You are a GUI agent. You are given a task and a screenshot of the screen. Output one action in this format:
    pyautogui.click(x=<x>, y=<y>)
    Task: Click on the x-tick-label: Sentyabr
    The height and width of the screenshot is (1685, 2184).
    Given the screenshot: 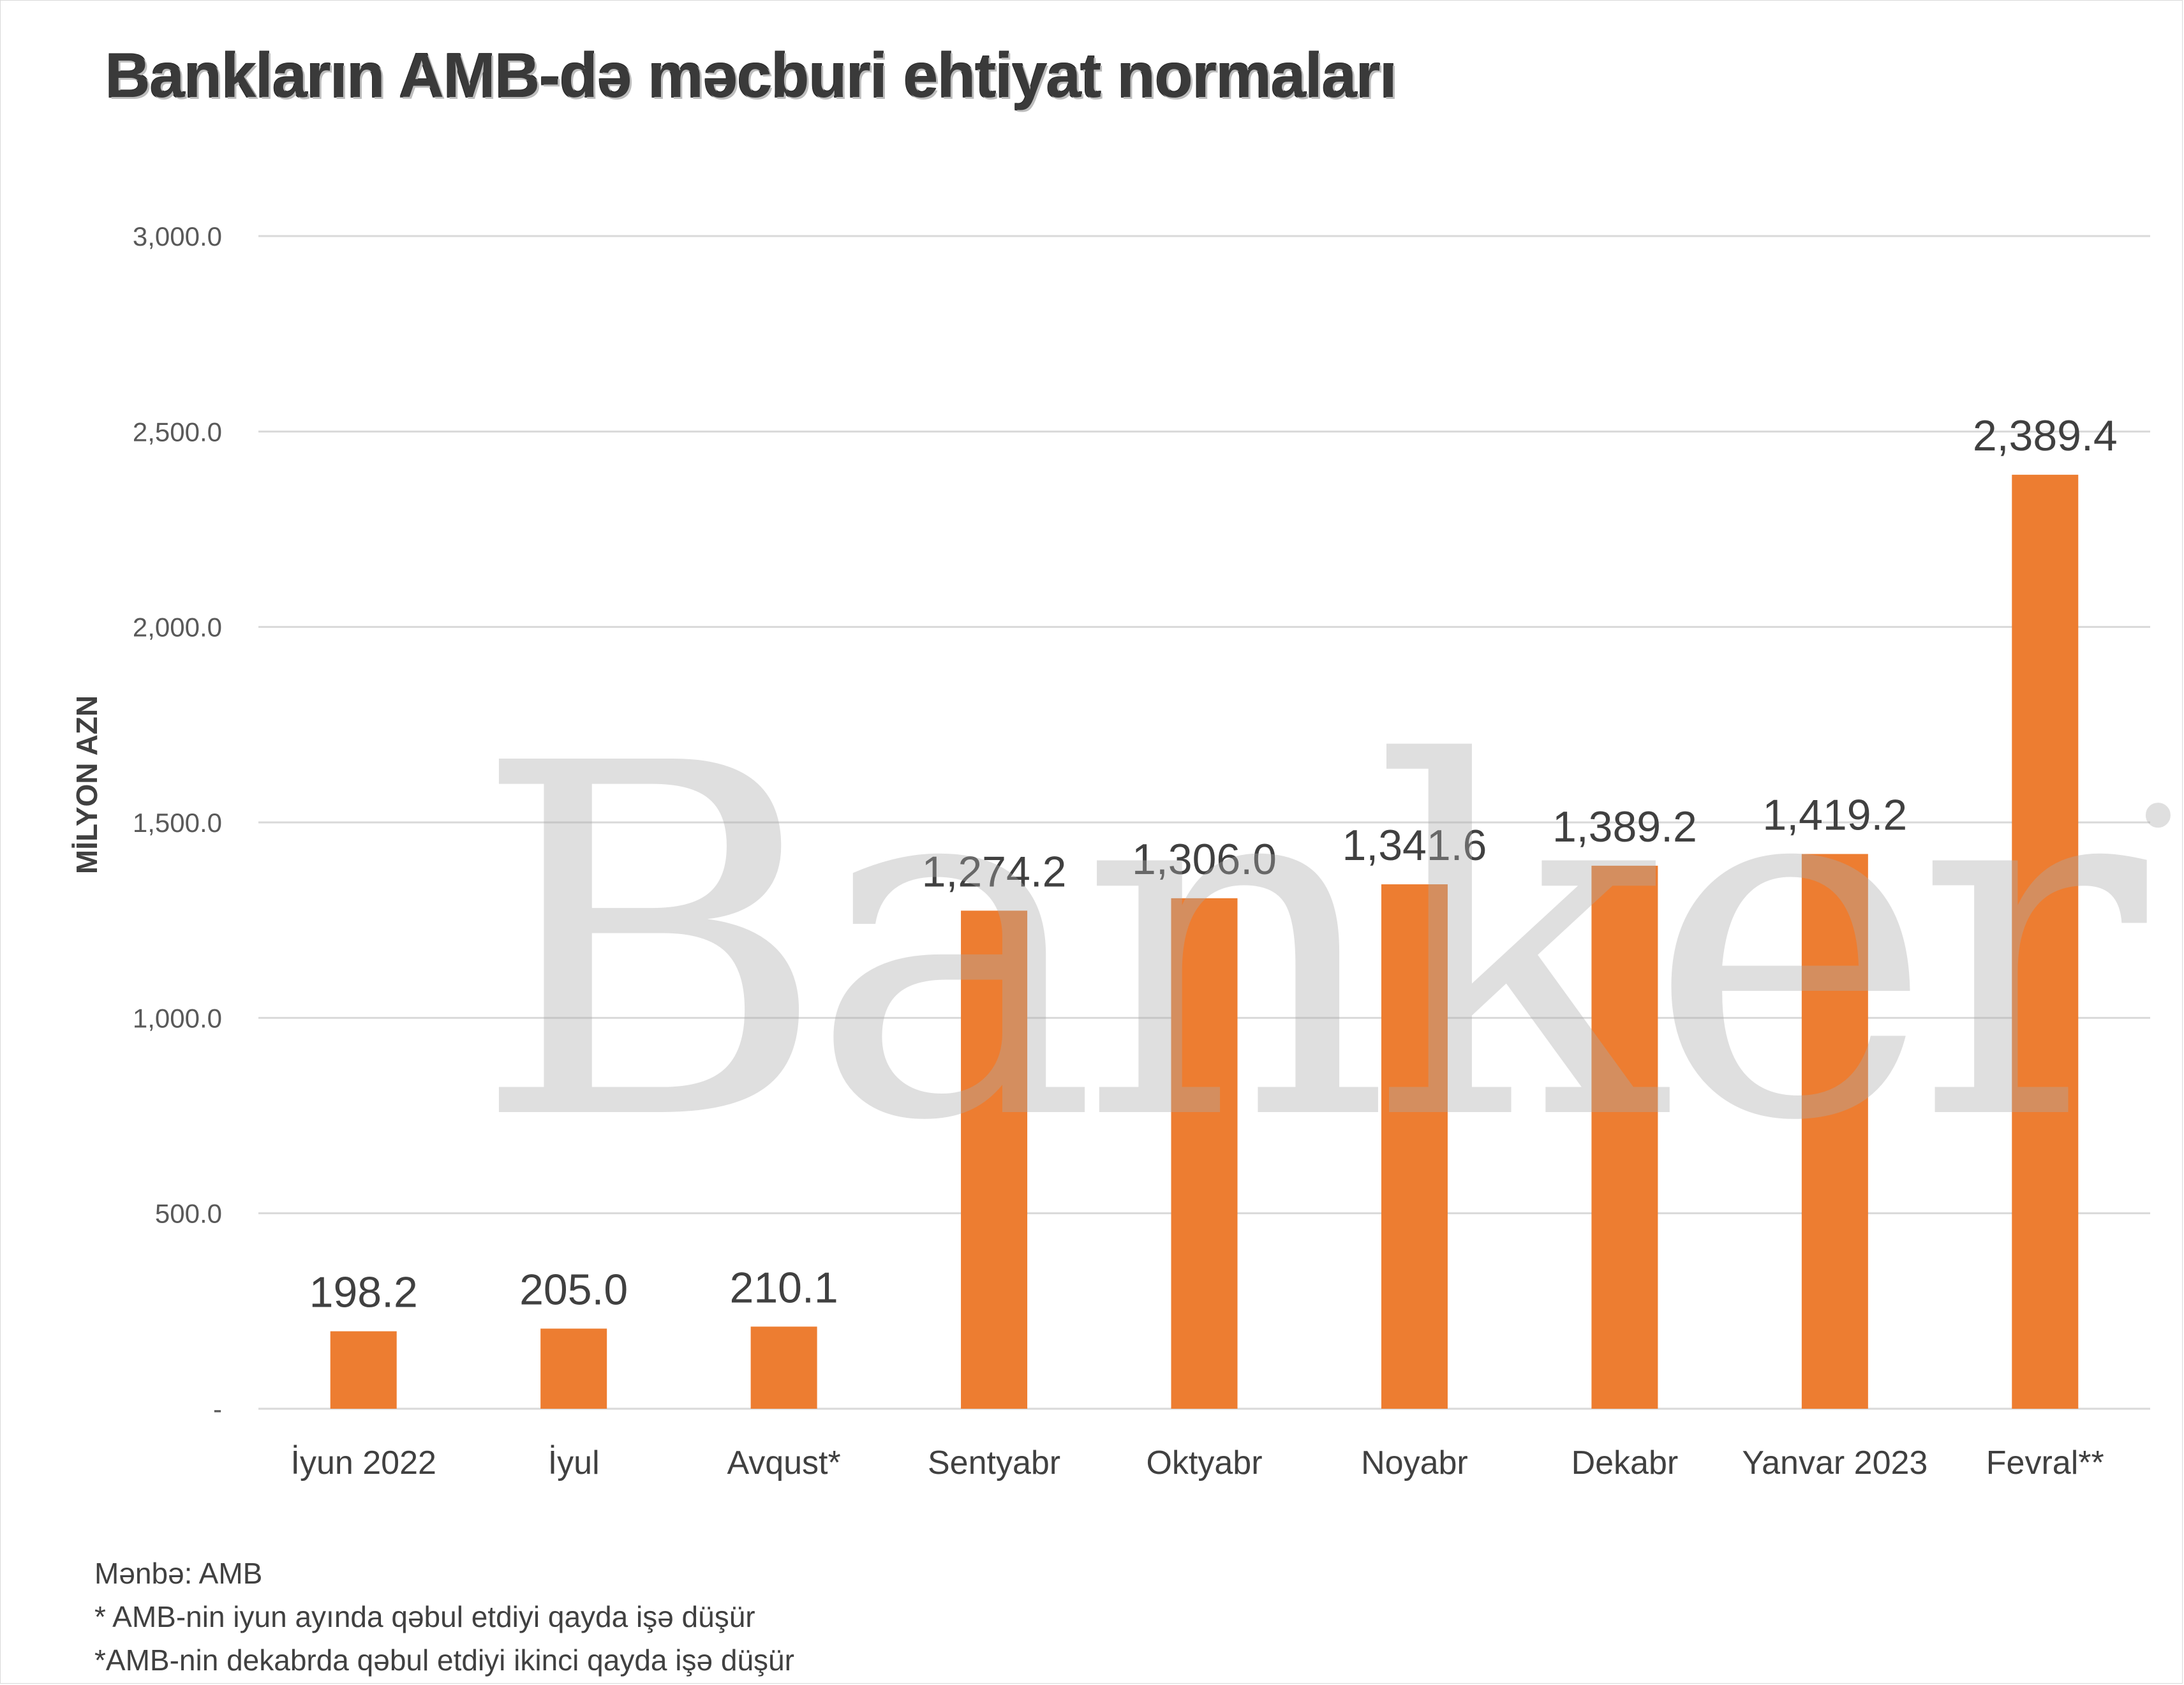 What is the action you would take?
    pyautogui.click(x=994, y=1462)
    